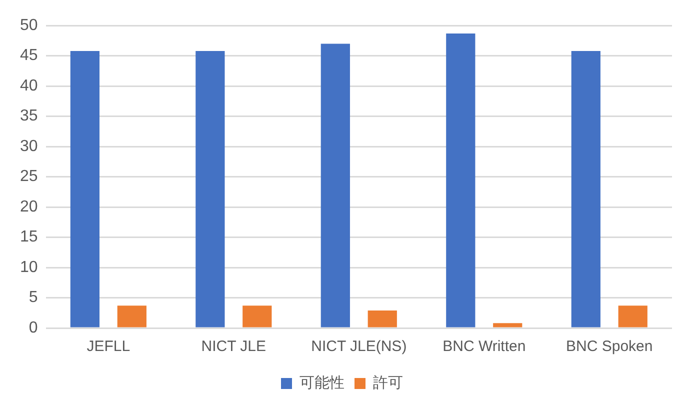 The width and height of the screenshot is (688, 409). What do you see at coordinates (108, 347) in the screenshot?
I see `x-tick-label: JEFLL` at bounding box center [108, 347].